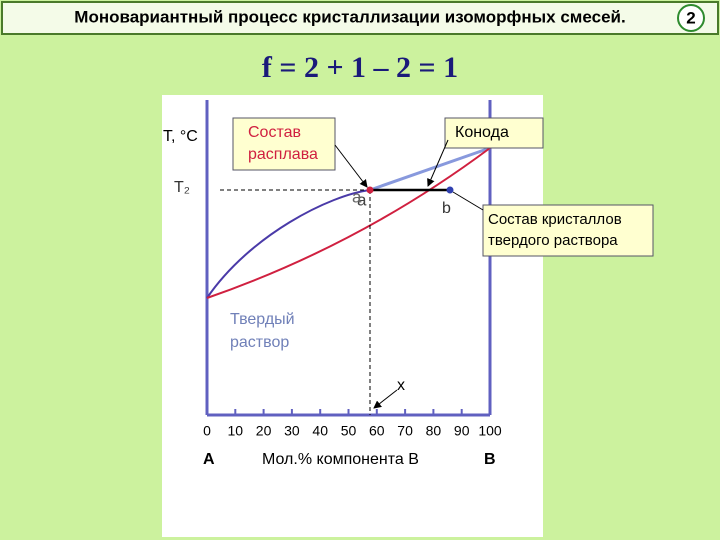 This screenshot has width=720, height=545. Describe the element at coordinates (446, 208) in the screenshot. I see `point-b-label: b` at that location.